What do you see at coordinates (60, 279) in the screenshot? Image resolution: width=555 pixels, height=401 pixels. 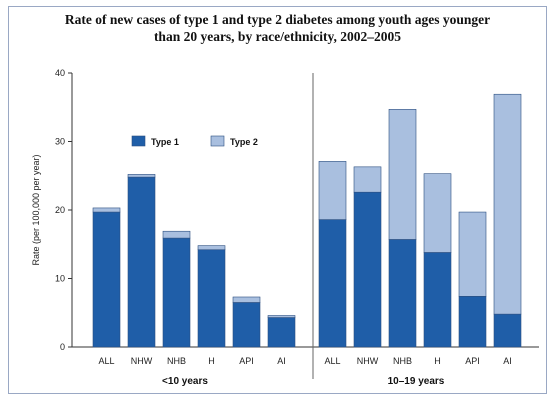 I see `y-tick-label: 10` at bounding box center [60, 279].